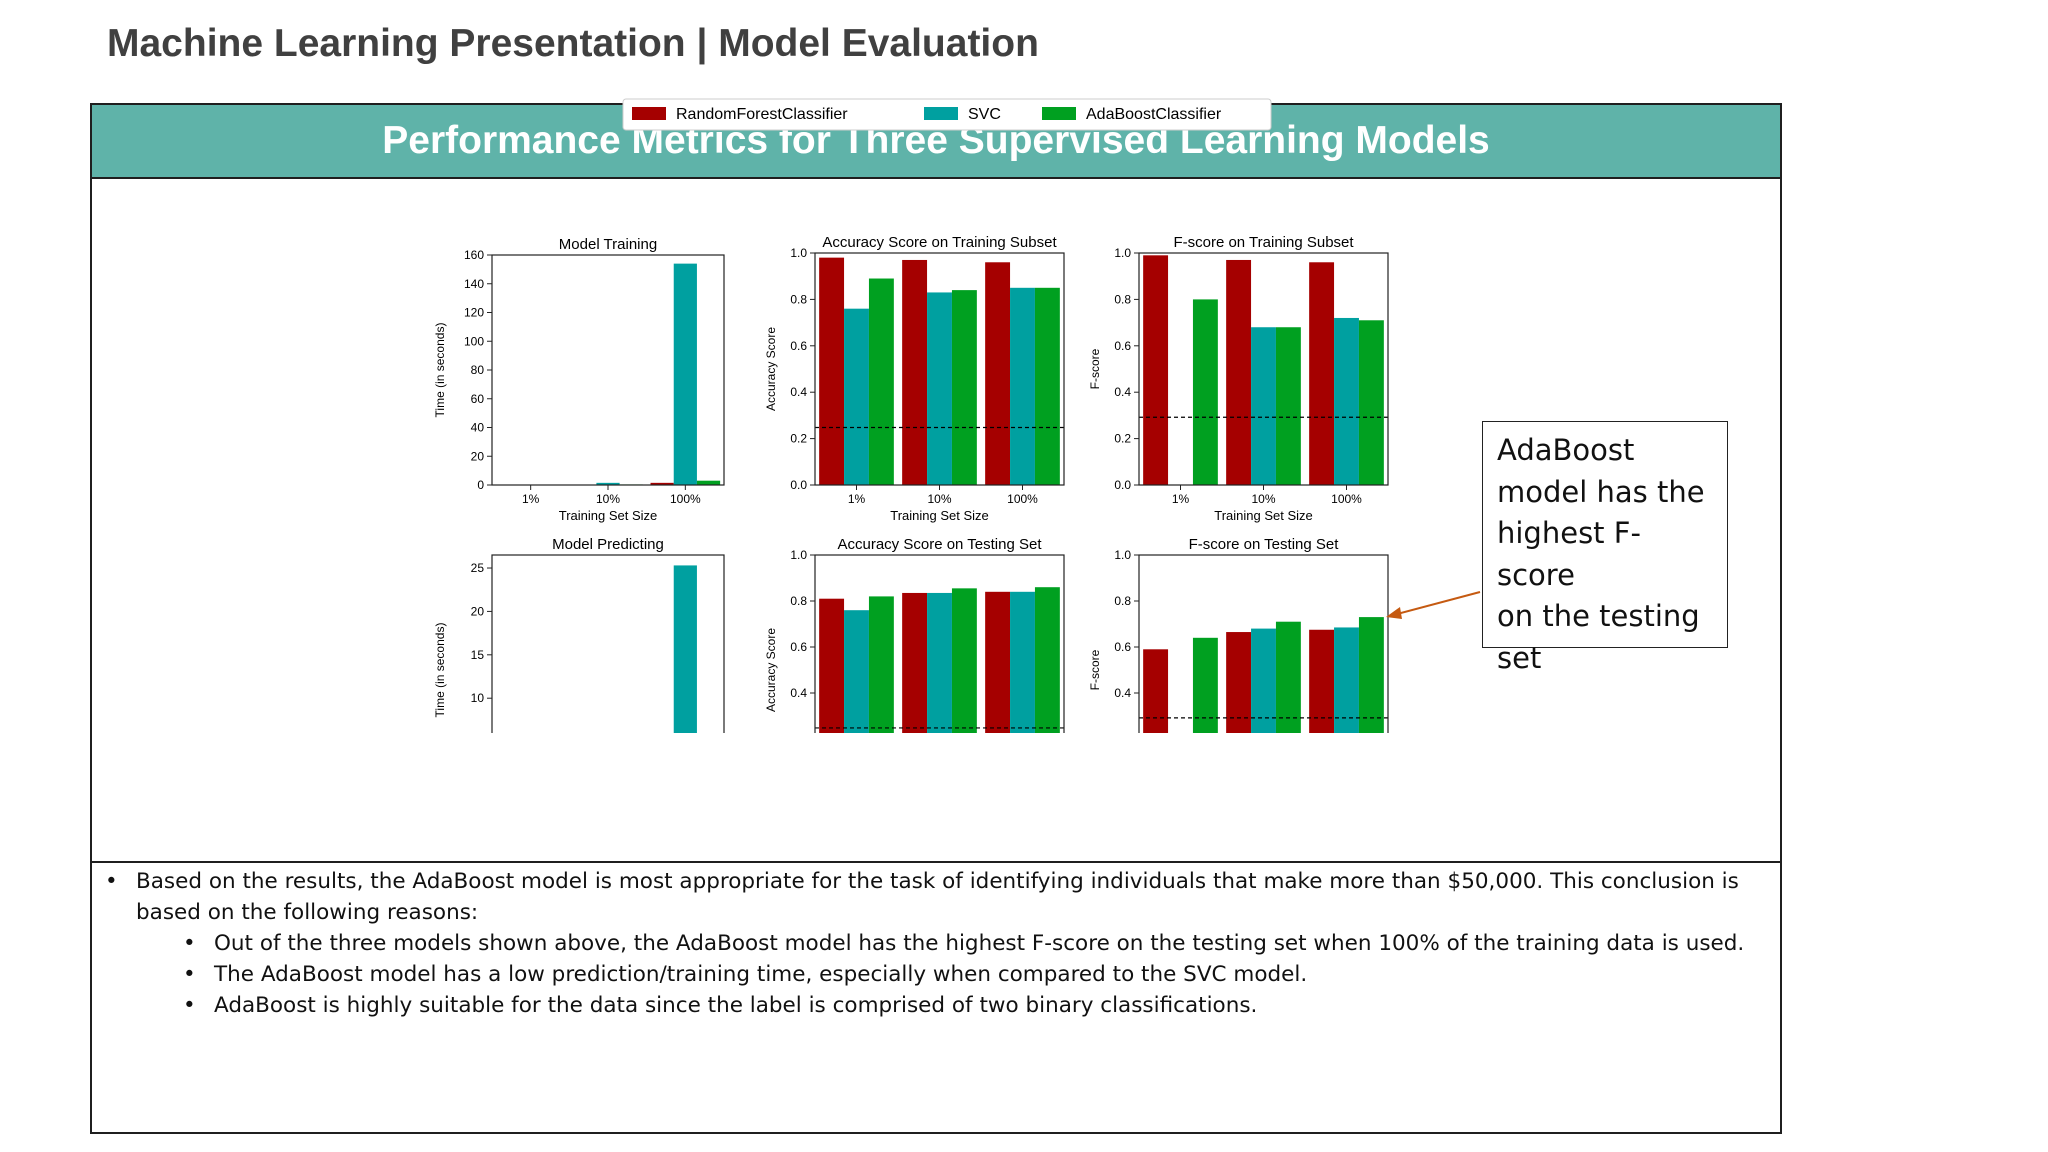 This screenshot has height=1152, width=2048. What do you see at coordinates (1122, 485) in the screenshot?
I see `y-tick-label: 0.0` at bounding box center [1122, 485].